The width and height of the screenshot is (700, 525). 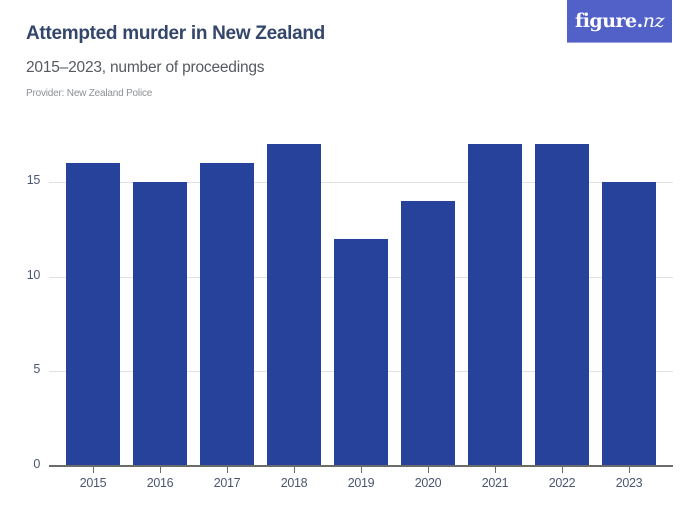 I want to click on bar-2017, so click(x=227, y=314).